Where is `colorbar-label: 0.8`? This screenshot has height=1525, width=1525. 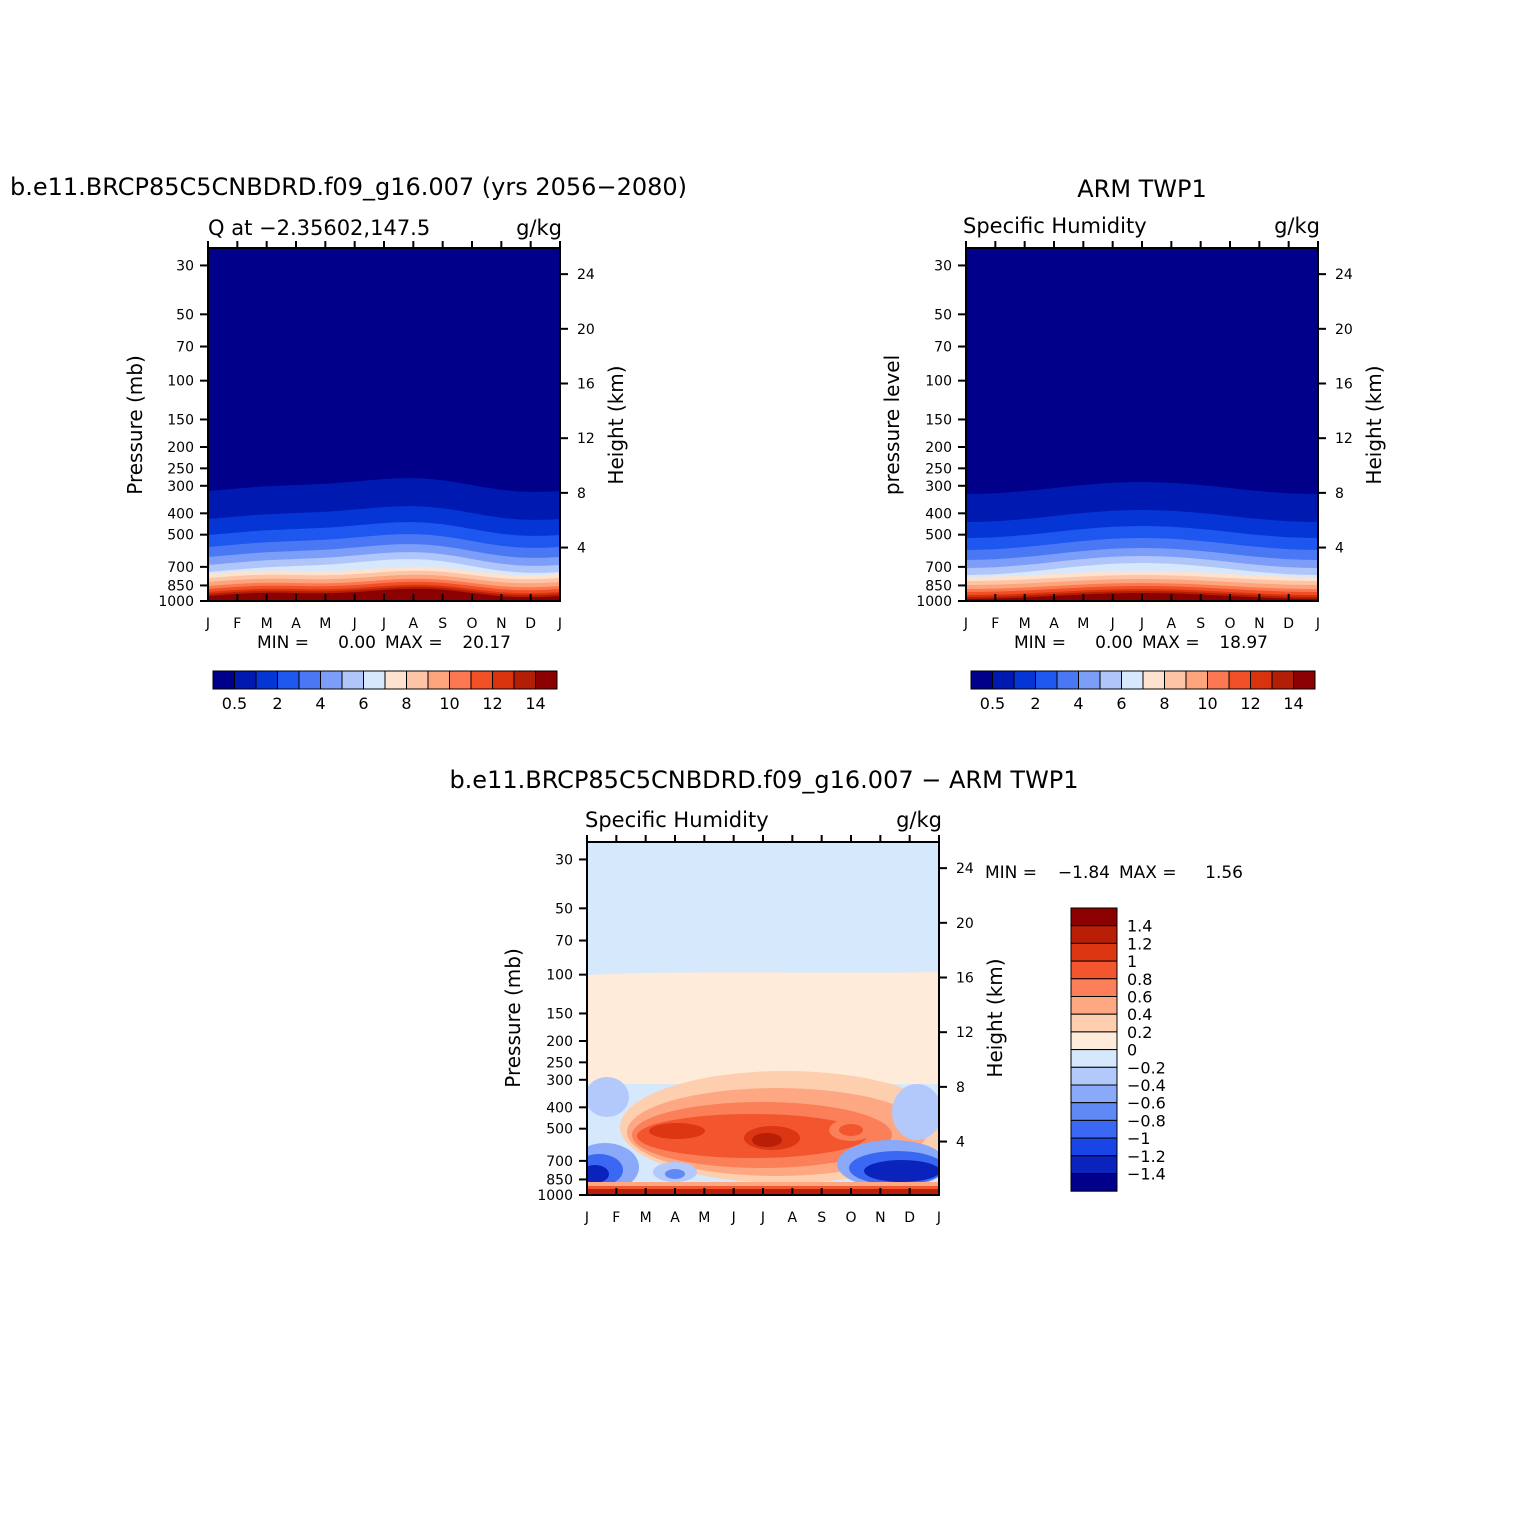 colorbar-label: 0.8 is located at coordinates (1139, 979).